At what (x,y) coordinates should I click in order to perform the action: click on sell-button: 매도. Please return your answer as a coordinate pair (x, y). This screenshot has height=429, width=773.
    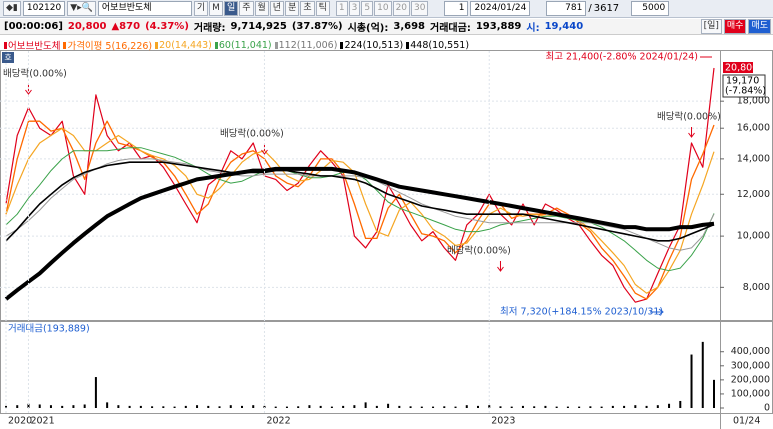
    Looking at the image, I should click on (759, 26).